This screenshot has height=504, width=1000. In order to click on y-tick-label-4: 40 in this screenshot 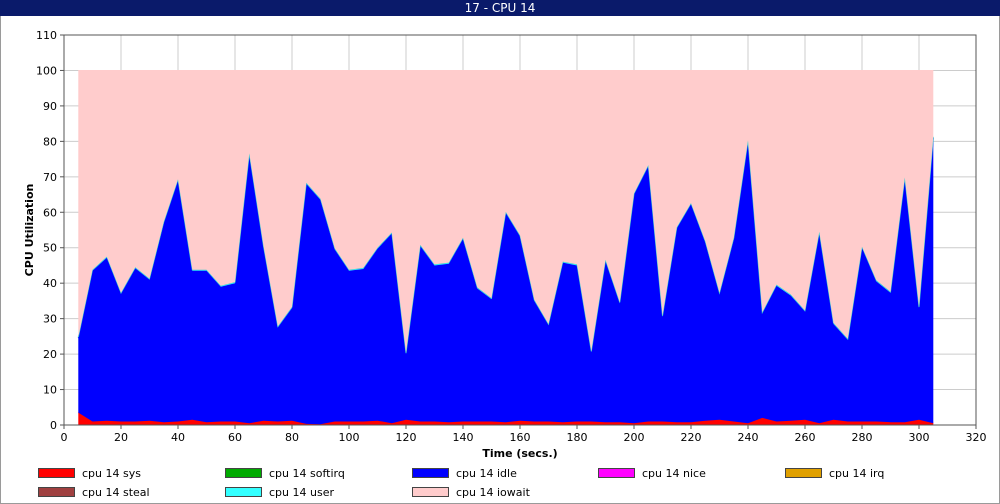, I will do `click(50, 283)`.